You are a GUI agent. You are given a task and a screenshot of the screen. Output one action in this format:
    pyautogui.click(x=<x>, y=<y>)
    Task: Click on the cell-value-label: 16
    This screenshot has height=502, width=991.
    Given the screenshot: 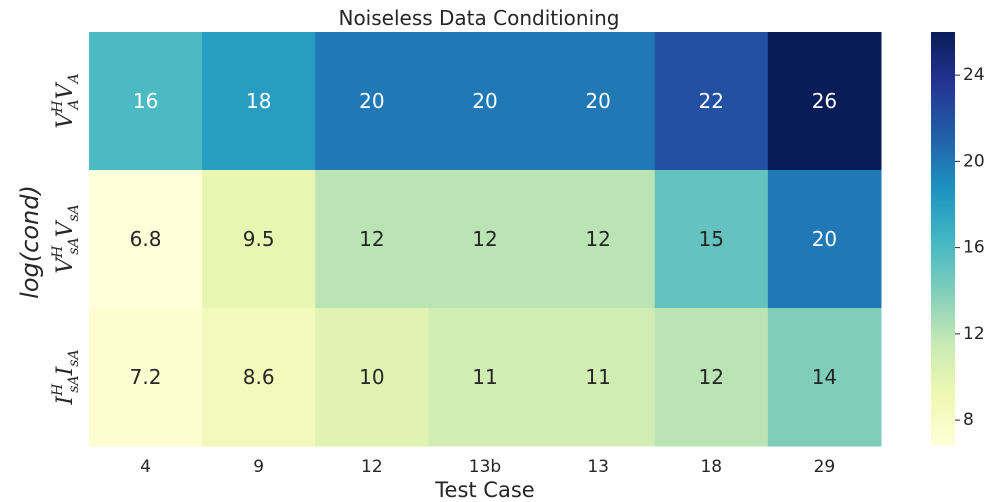 What is the action you would take?
    pyautogui.click(x=145, y=101)
    